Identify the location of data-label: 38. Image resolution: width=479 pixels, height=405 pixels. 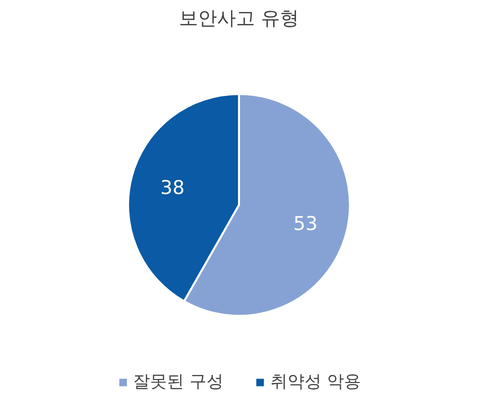
(172, 187).